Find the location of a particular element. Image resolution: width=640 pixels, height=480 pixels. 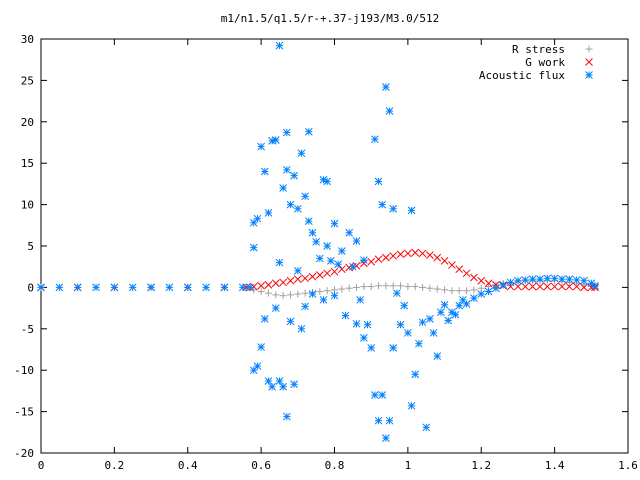

chart-title: m1/n1.5/q1.5/r-+.37-j193/M3.0/512 is located at coordinates (330, 18).